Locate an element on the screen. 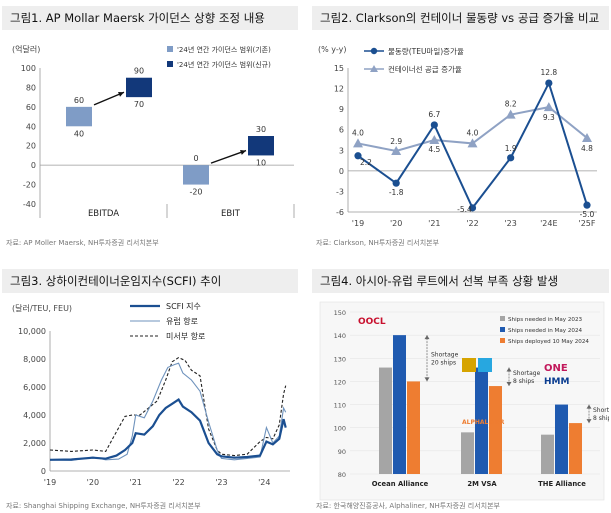  legend-label: '24년 연간 가이던스 범위(기존) is located at coordinates (224, 49).